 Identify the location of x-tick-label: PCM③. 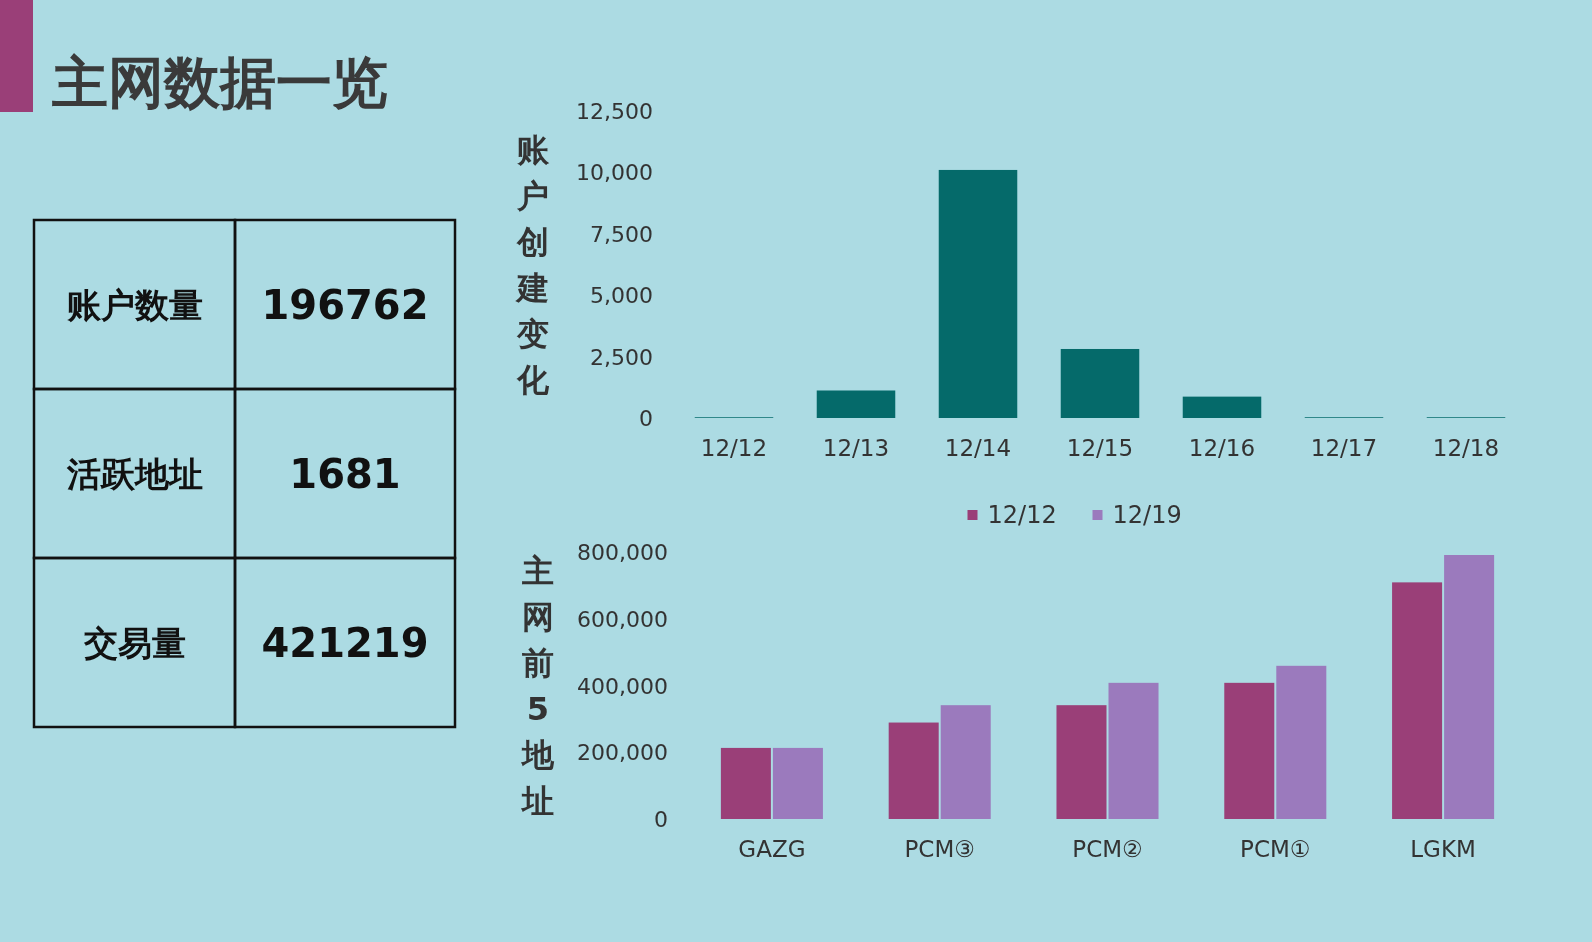
(939, 849).